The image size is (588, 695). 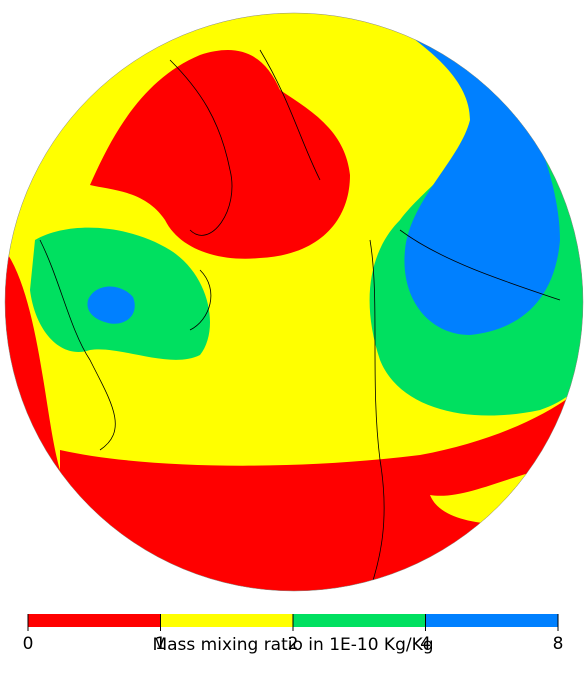 I want to click on colorbar-title: Mass mixing ratio in 1E-10 Kg/Kg, so click(x=292, y=645).